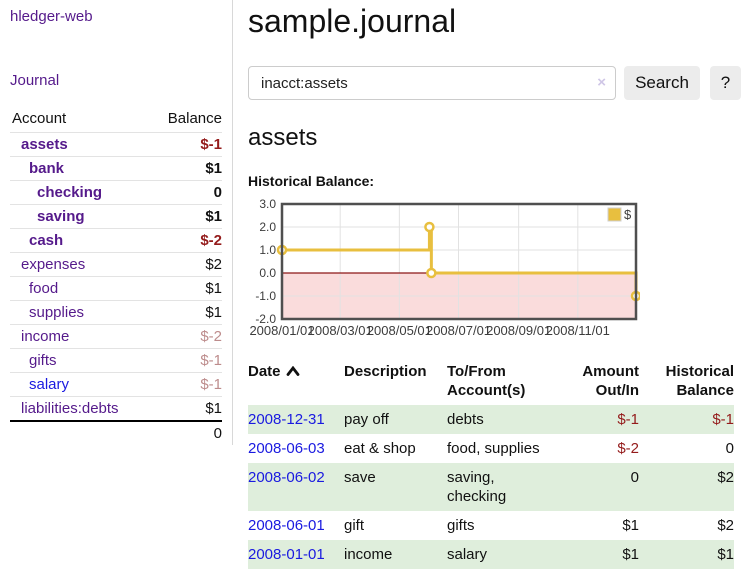 This screenshot has width=742, height=582. What do you see at coordinates (265, 296) in the screenshot?
I see `y-tick-label: -1.0` at bounding box center [265, 296].